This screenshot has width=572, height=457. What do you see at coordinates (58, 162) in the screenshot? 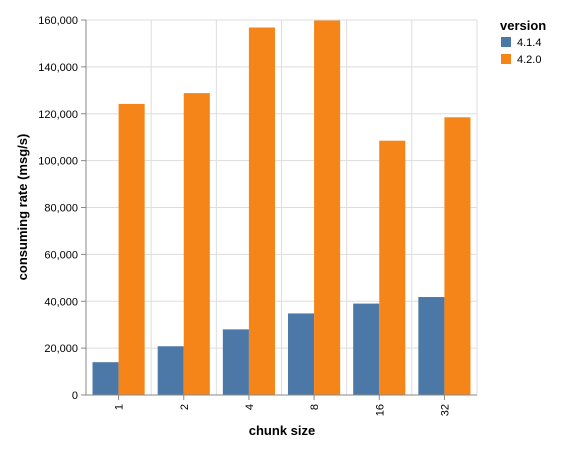
I see `y-tick-label: 100,000` at bounding box center [58, 162].